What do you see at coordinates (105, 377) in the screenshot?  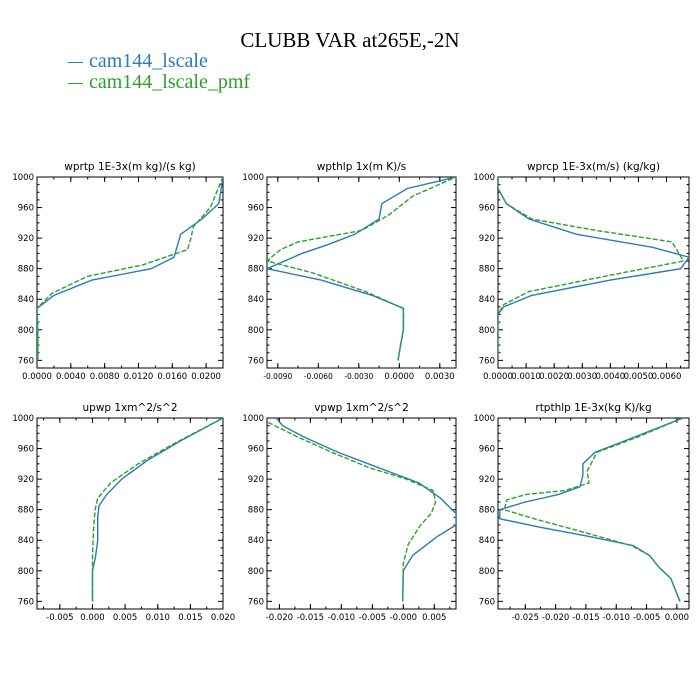 I see `x-tick-label: 0.0080` at bounding box center [105, 377].